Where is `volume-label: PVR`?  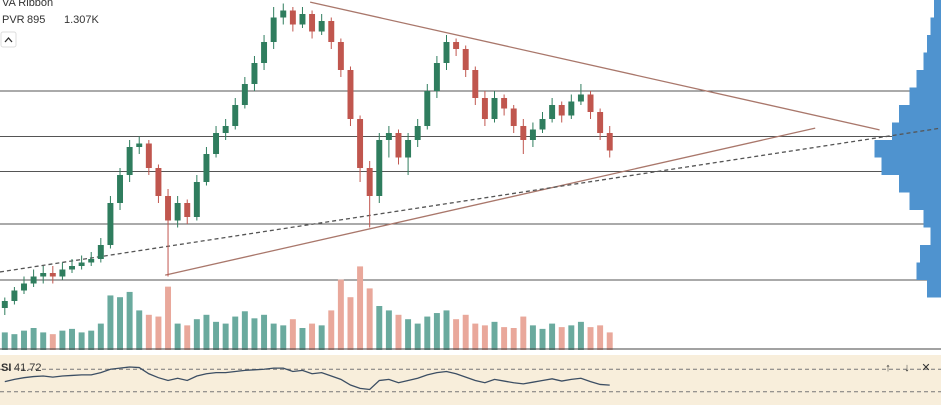 volume-label: PVR is located at coordinates (13, 20).